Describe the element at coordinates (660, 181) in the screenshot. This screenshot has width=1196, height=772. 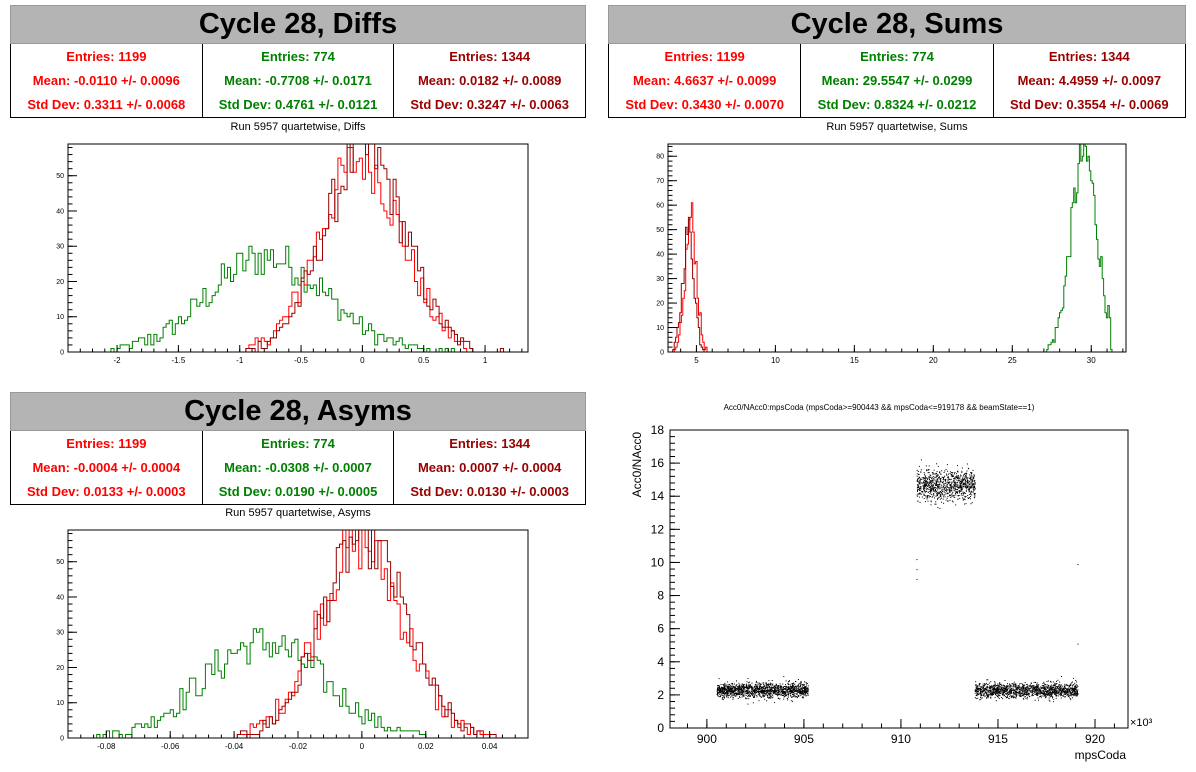
I see `y-tick-label: 70` at that location.